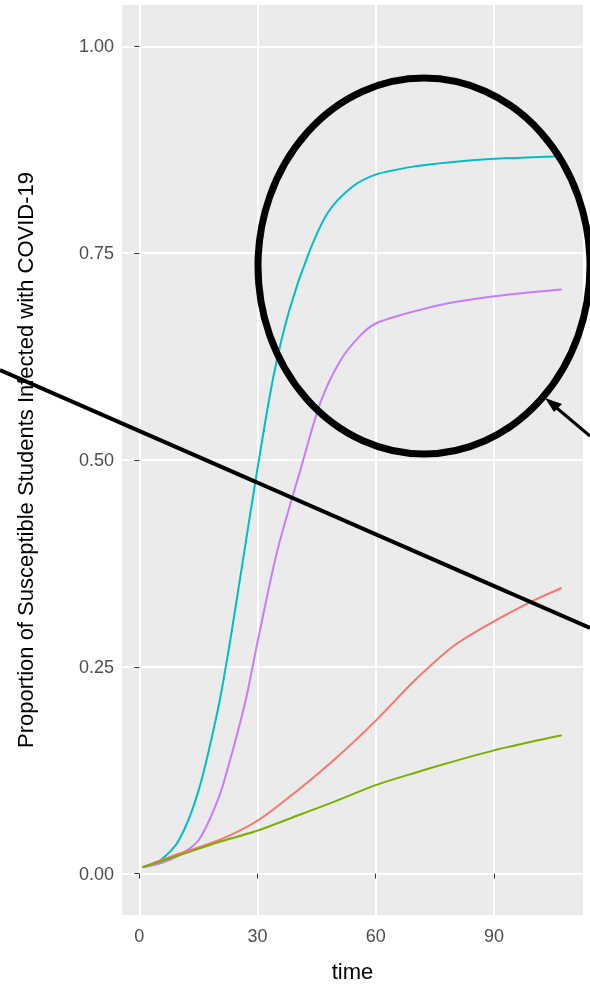 The width and height of the screenshot is (590, 1003). What do you see at coordinates (352, 801) in the screenshot?
I see `line-series` at bounding box center [352, 801].